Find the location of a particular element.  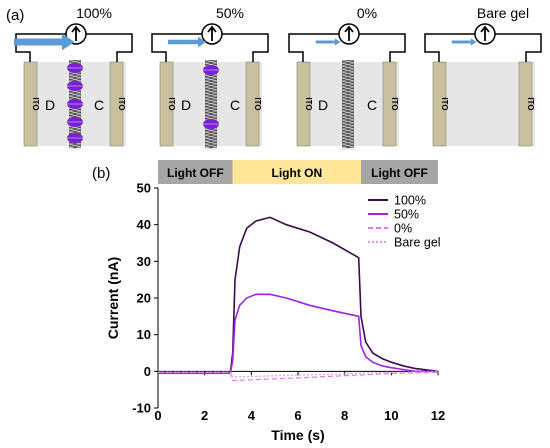

schematic-cell-1: 100% ITO ITO D C is located at coordinates (73, 78).